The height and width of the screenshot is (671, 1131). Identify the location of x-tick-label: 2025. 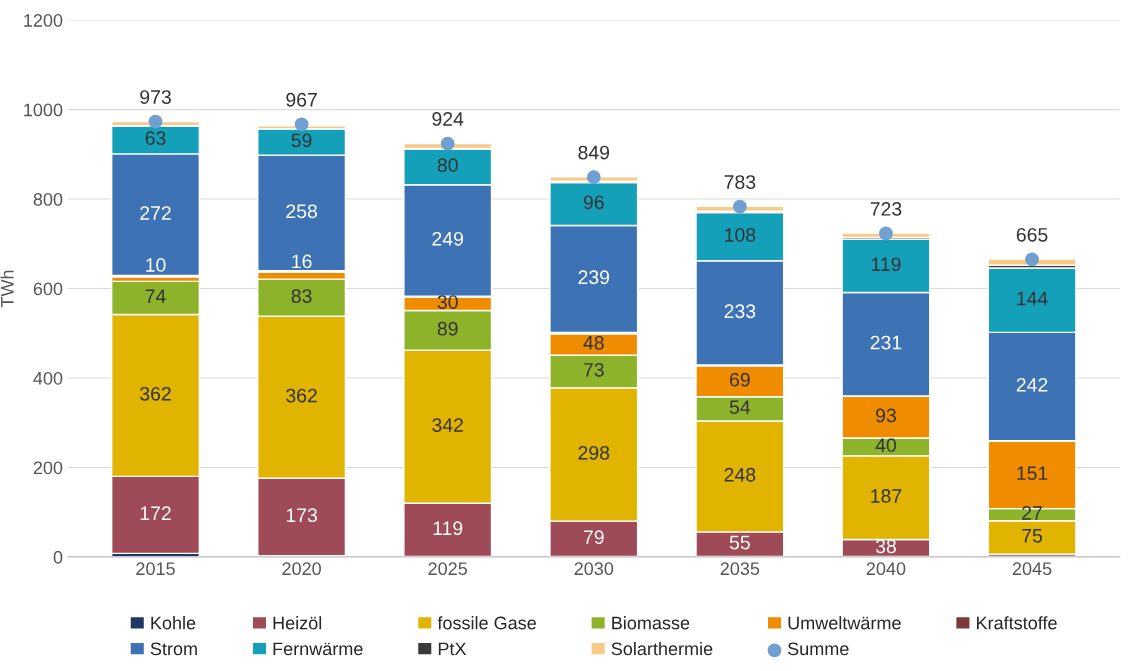
(448, 569).